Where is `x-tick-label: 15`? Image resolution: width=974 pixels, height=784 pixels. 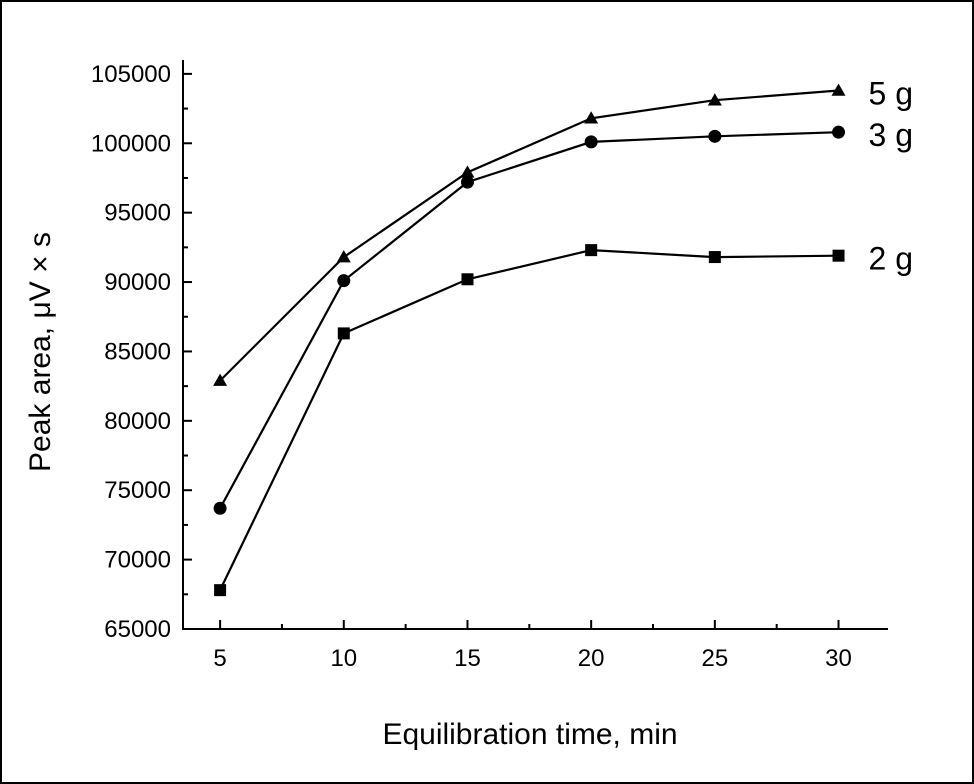
x-tick-label: 15 is located at coordinates (467, 658).